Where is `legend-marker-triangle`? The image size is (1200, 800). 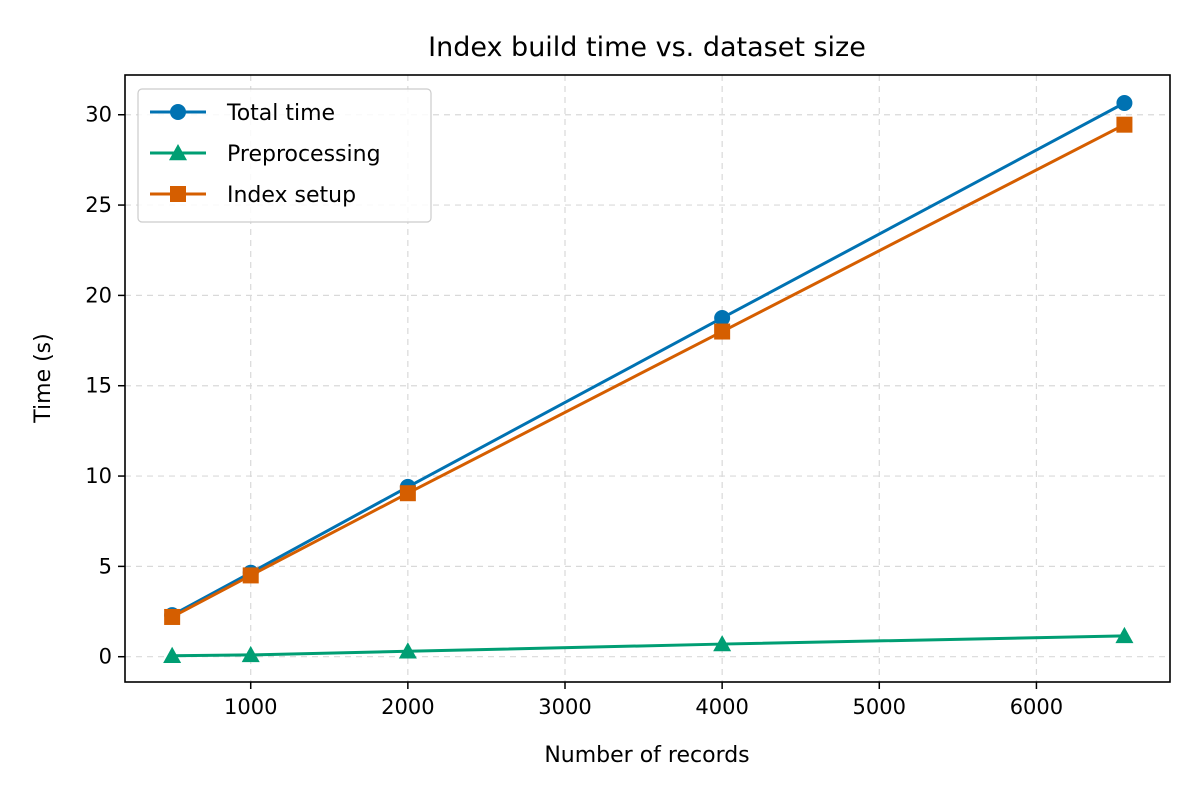
legend-marker-triangle is located at coordinates (178, 152).